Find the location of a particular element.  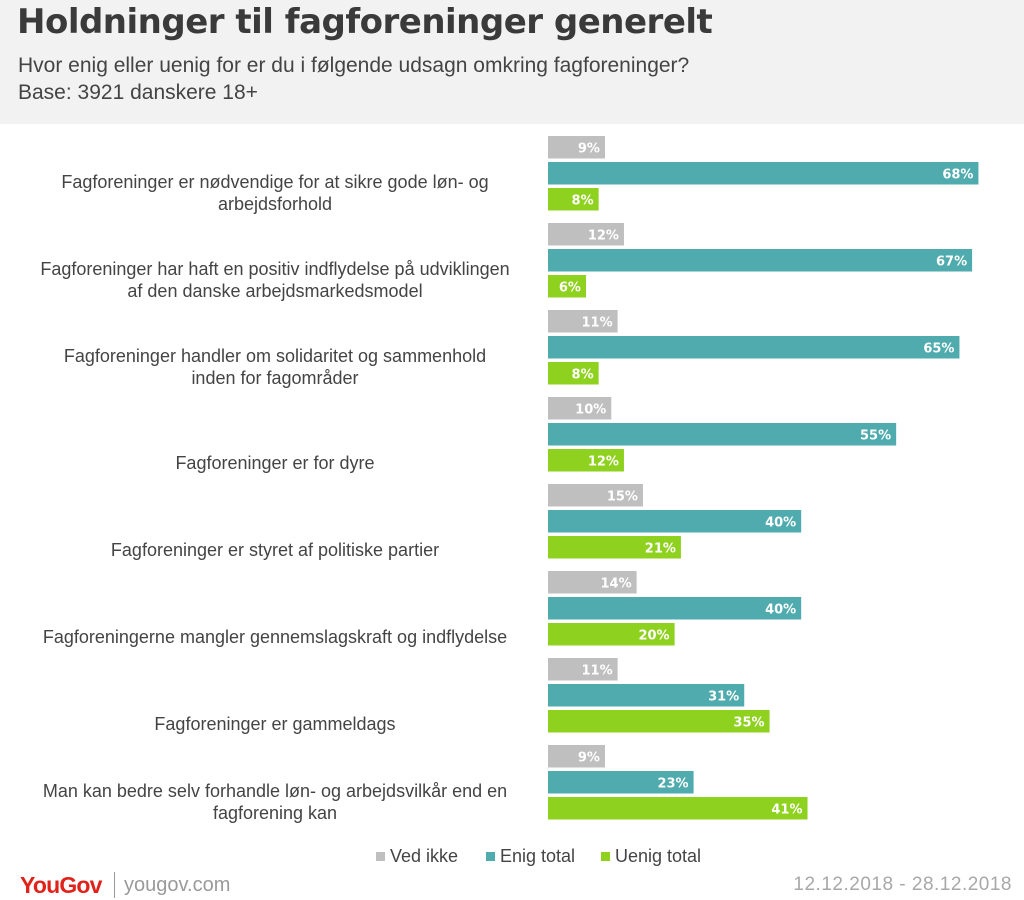

value-label-ved-ikke-0: 9% is located at coordinates (589, 148).